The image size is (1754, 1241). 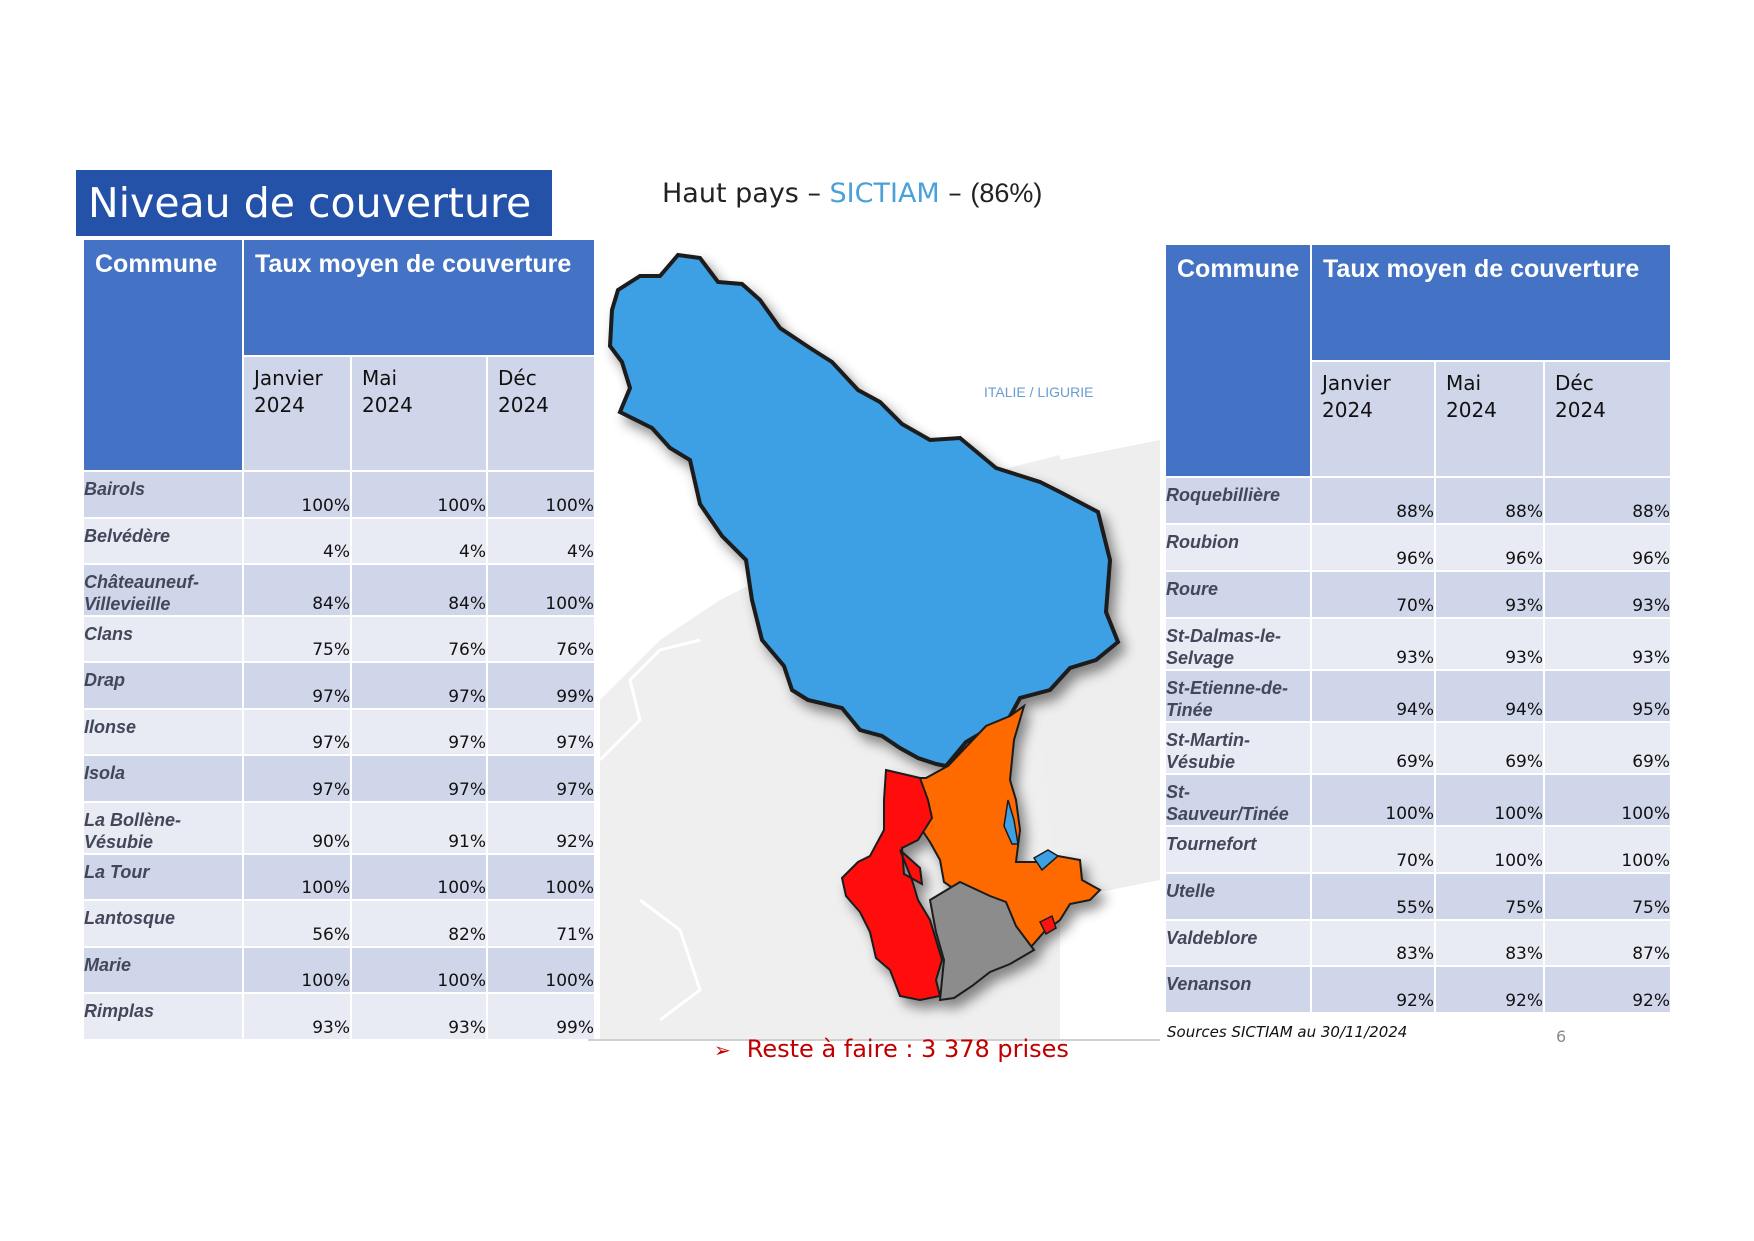 I want to click on rate-mai: 83%, so click(x=1490, y=944).